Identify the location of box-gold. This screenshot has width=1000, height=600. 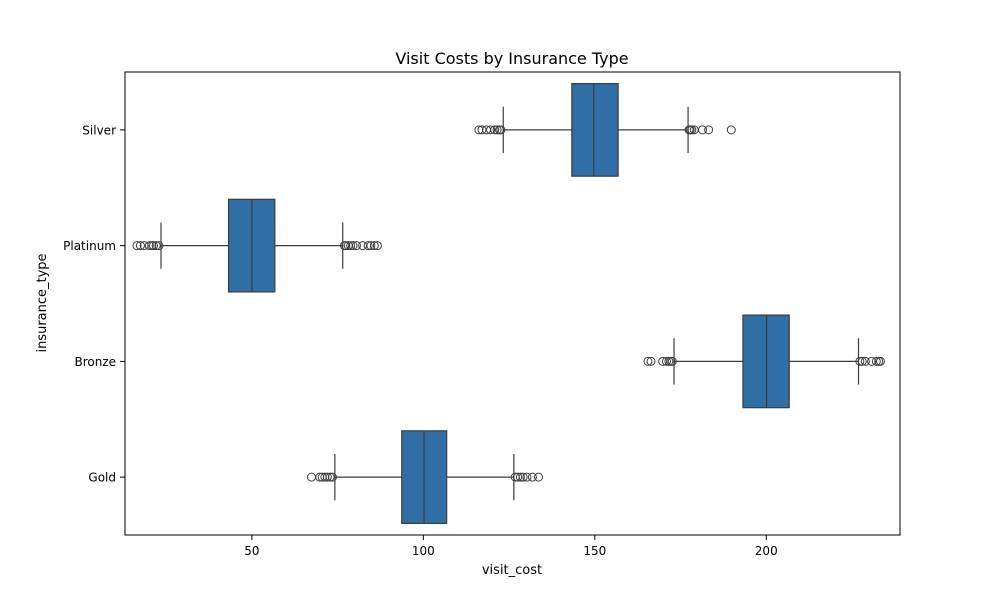
(425, 477).